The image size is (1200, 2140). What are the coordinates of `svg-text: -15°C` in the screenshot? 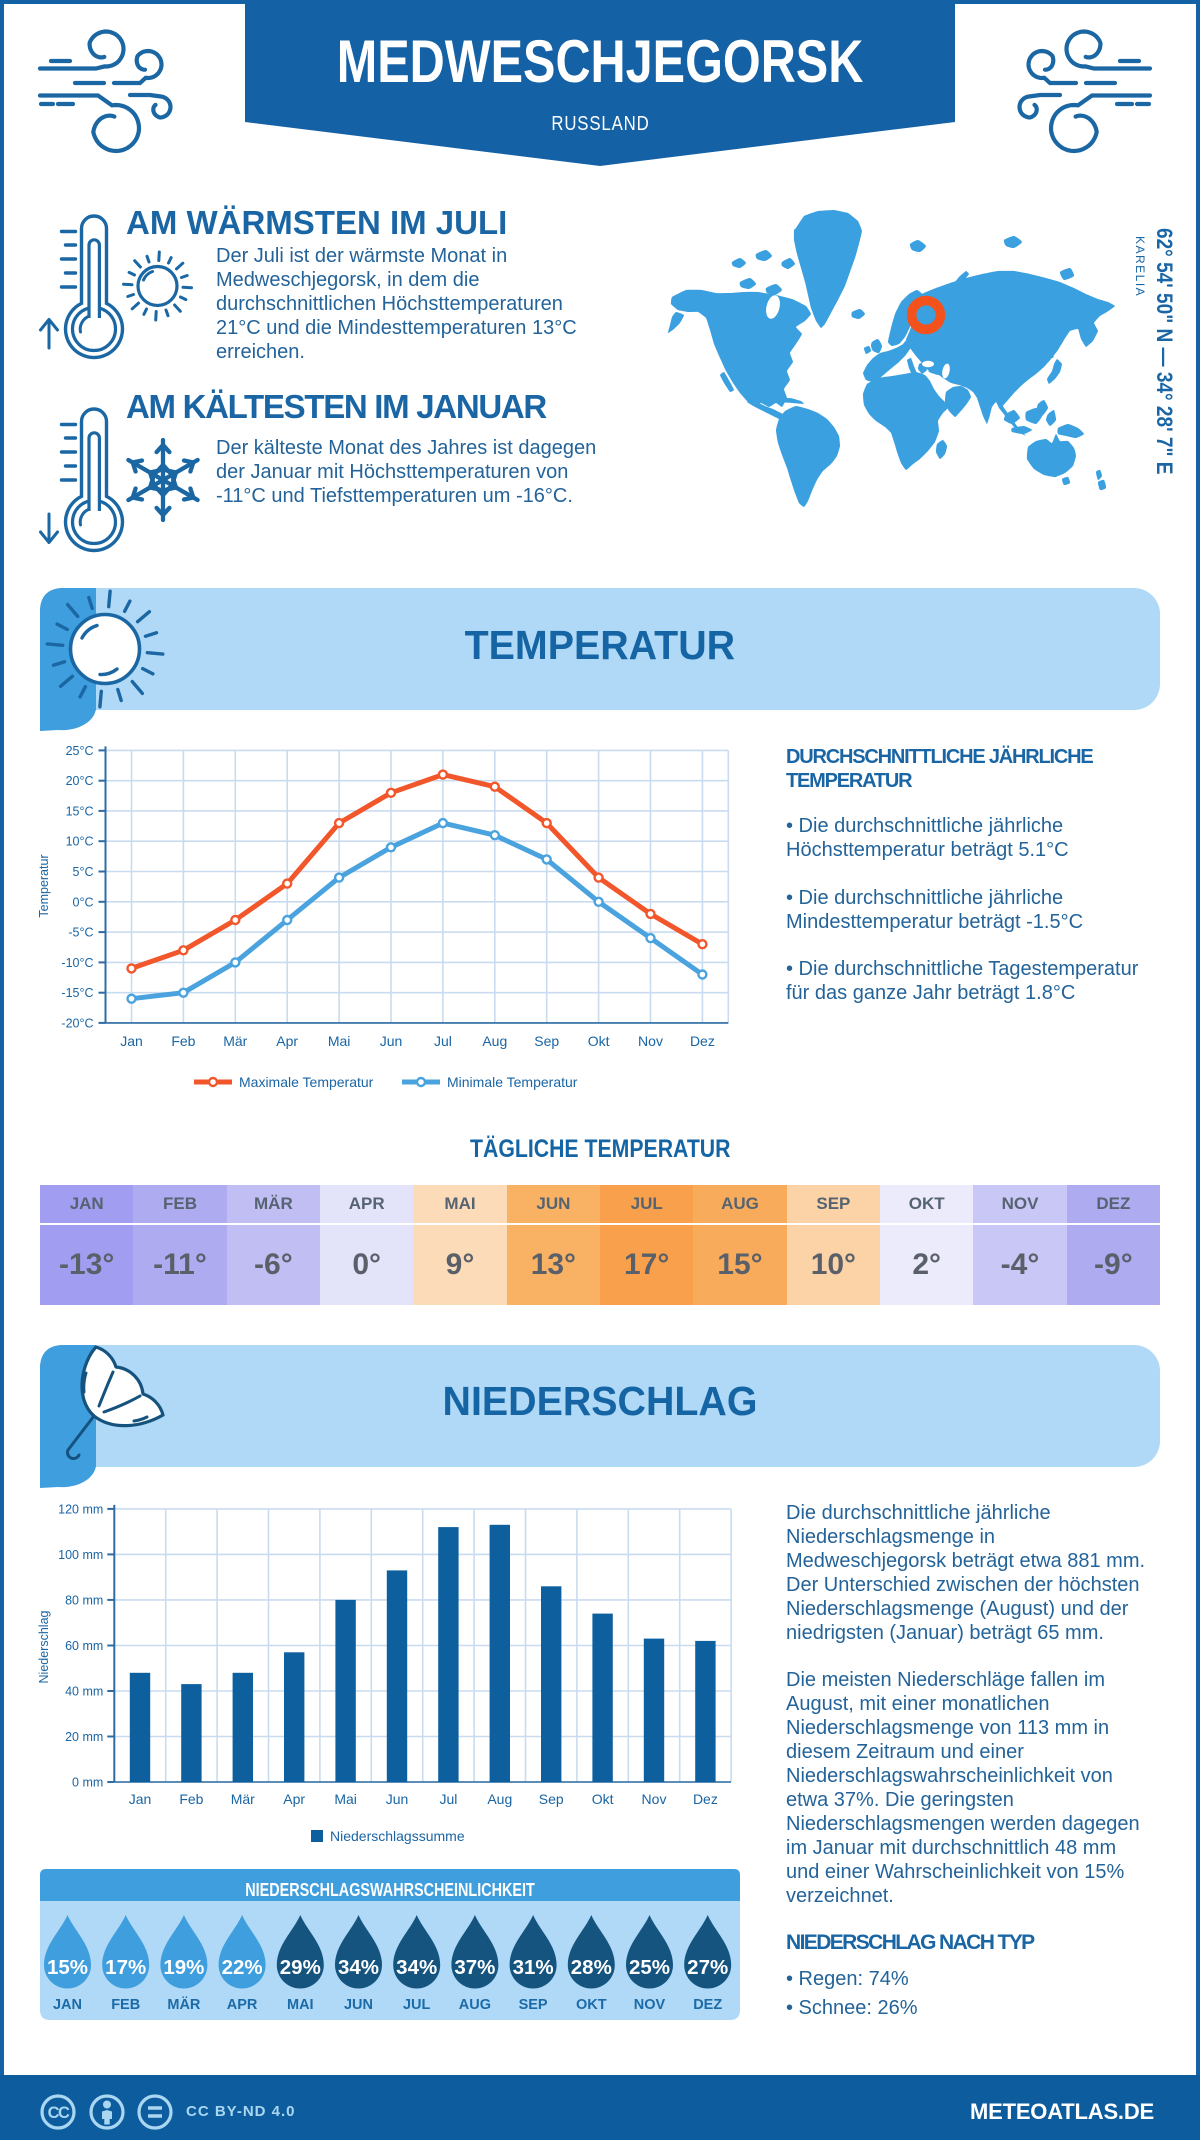 It's located at (77, 993).